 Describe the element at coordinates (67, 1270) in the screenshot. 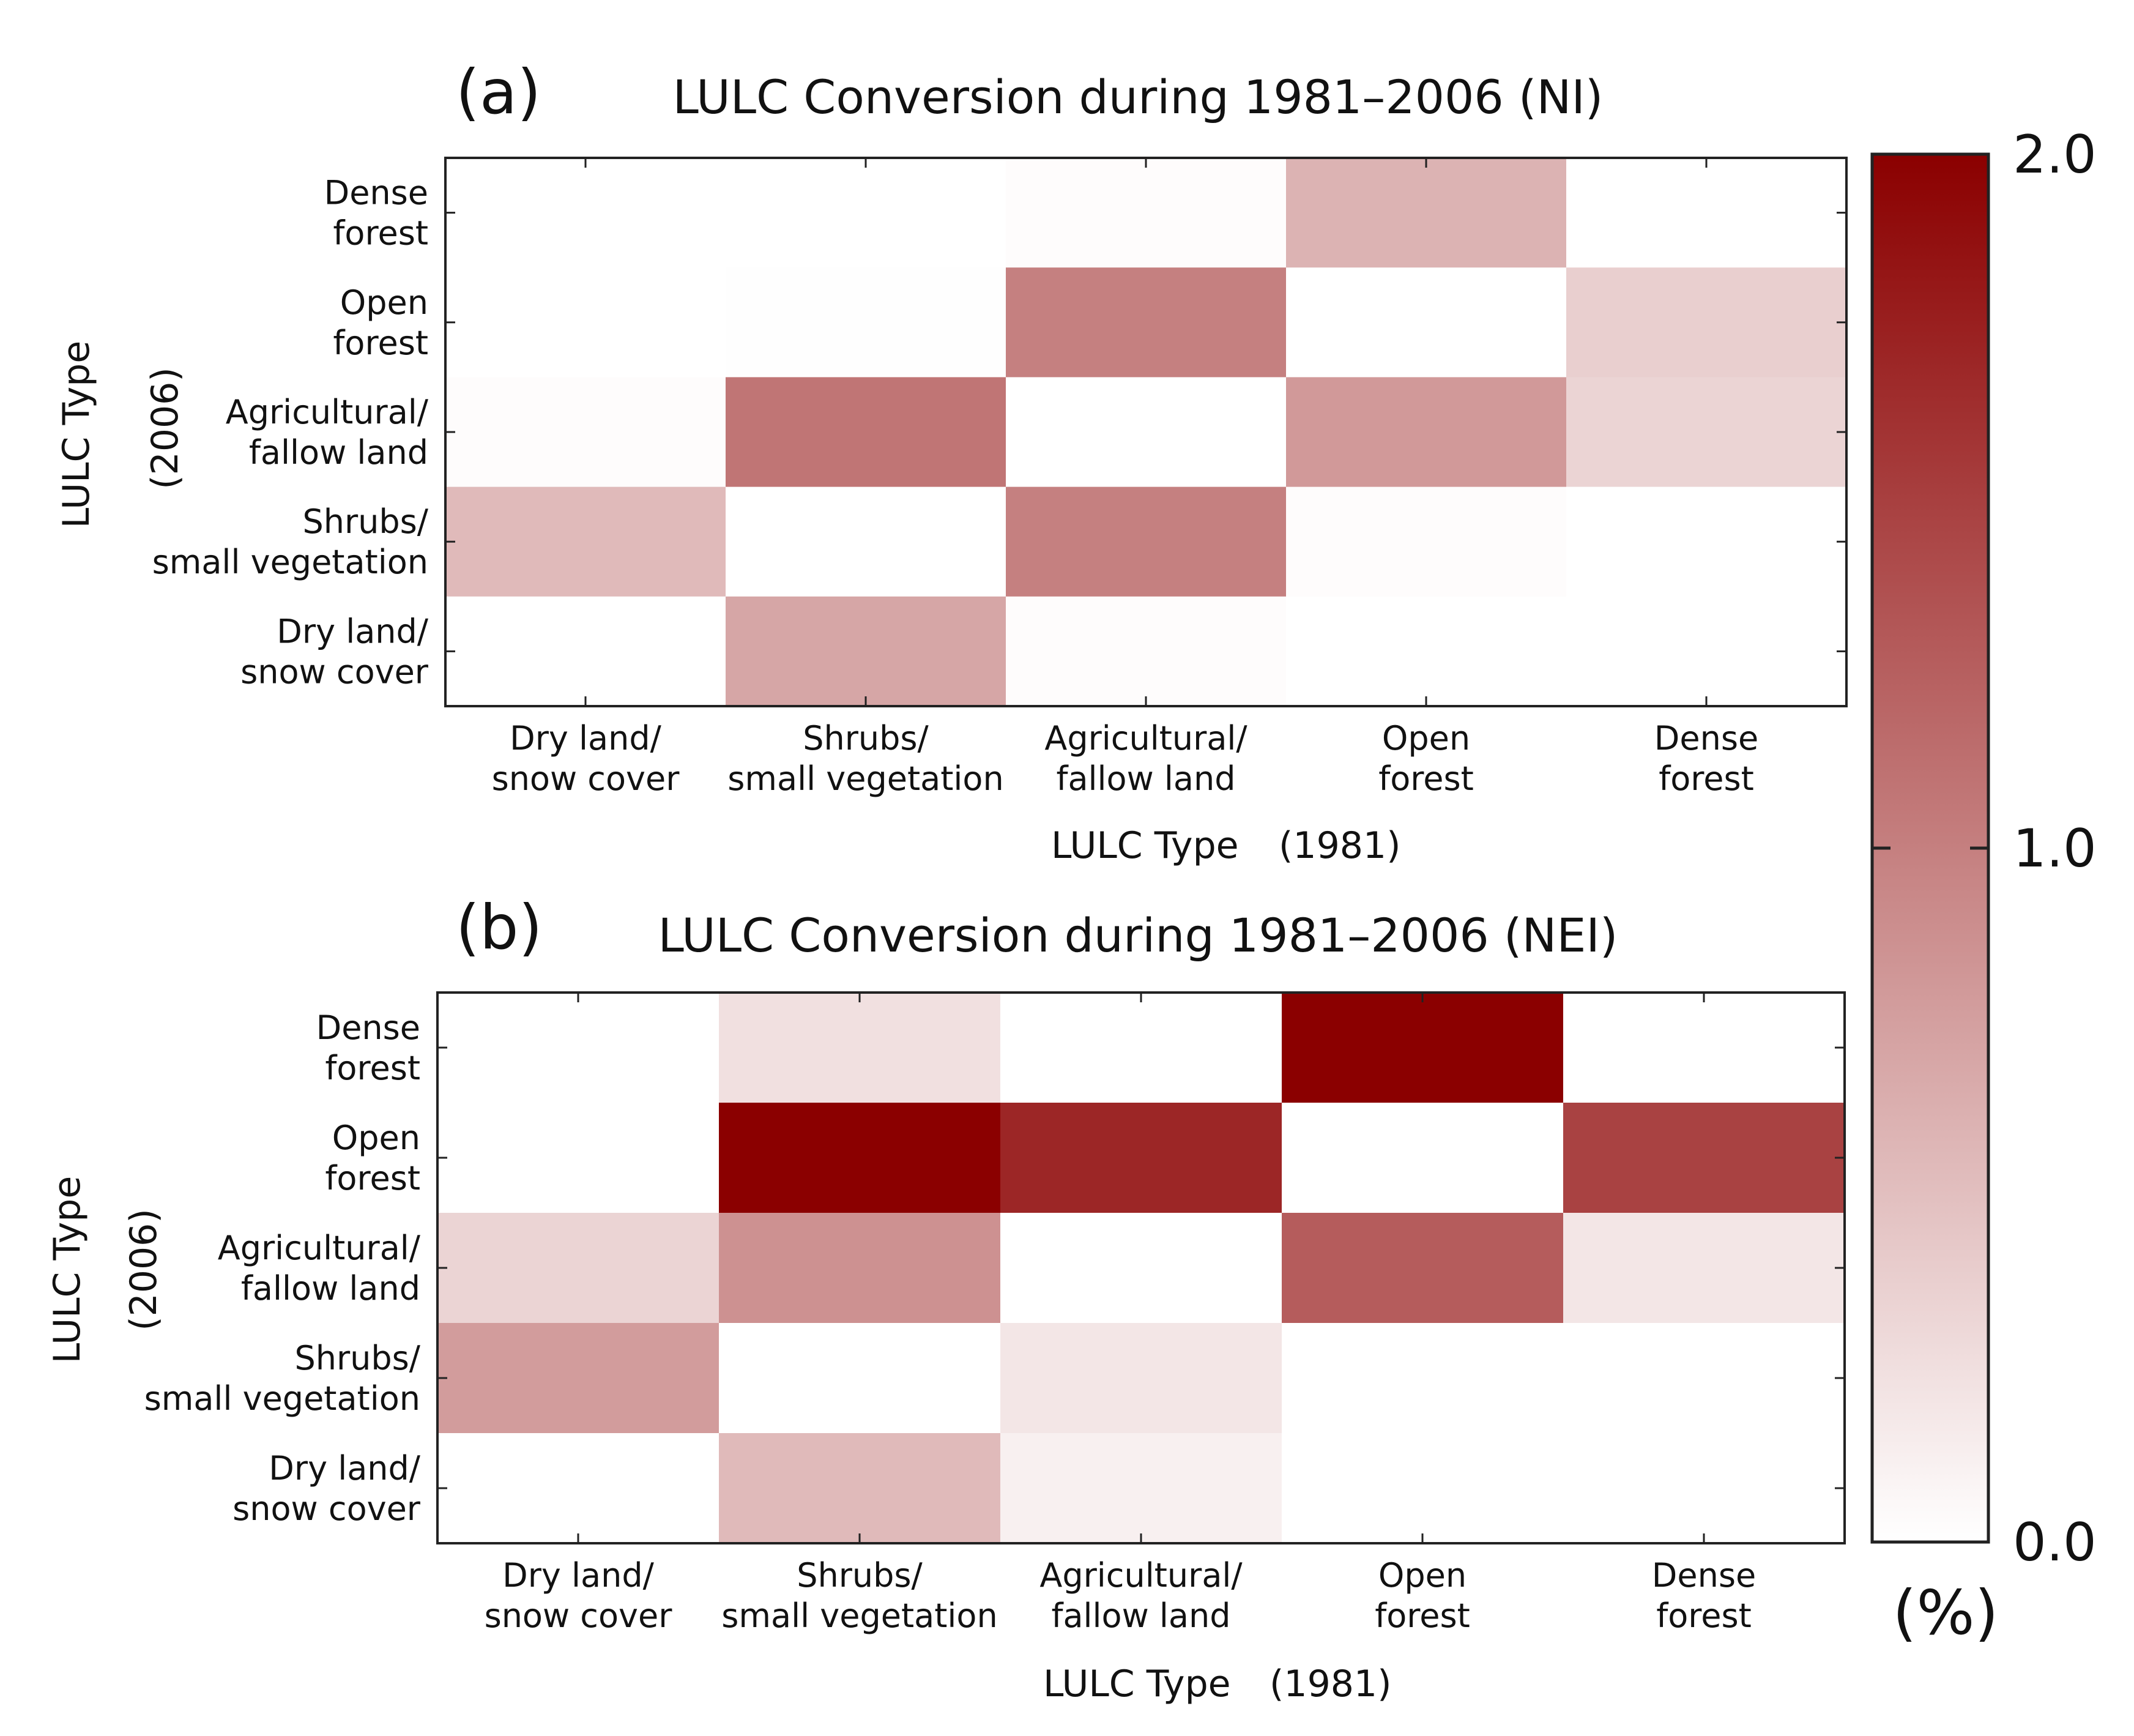

I see `panel-b-y-axis-label: LULC Type` at that location.